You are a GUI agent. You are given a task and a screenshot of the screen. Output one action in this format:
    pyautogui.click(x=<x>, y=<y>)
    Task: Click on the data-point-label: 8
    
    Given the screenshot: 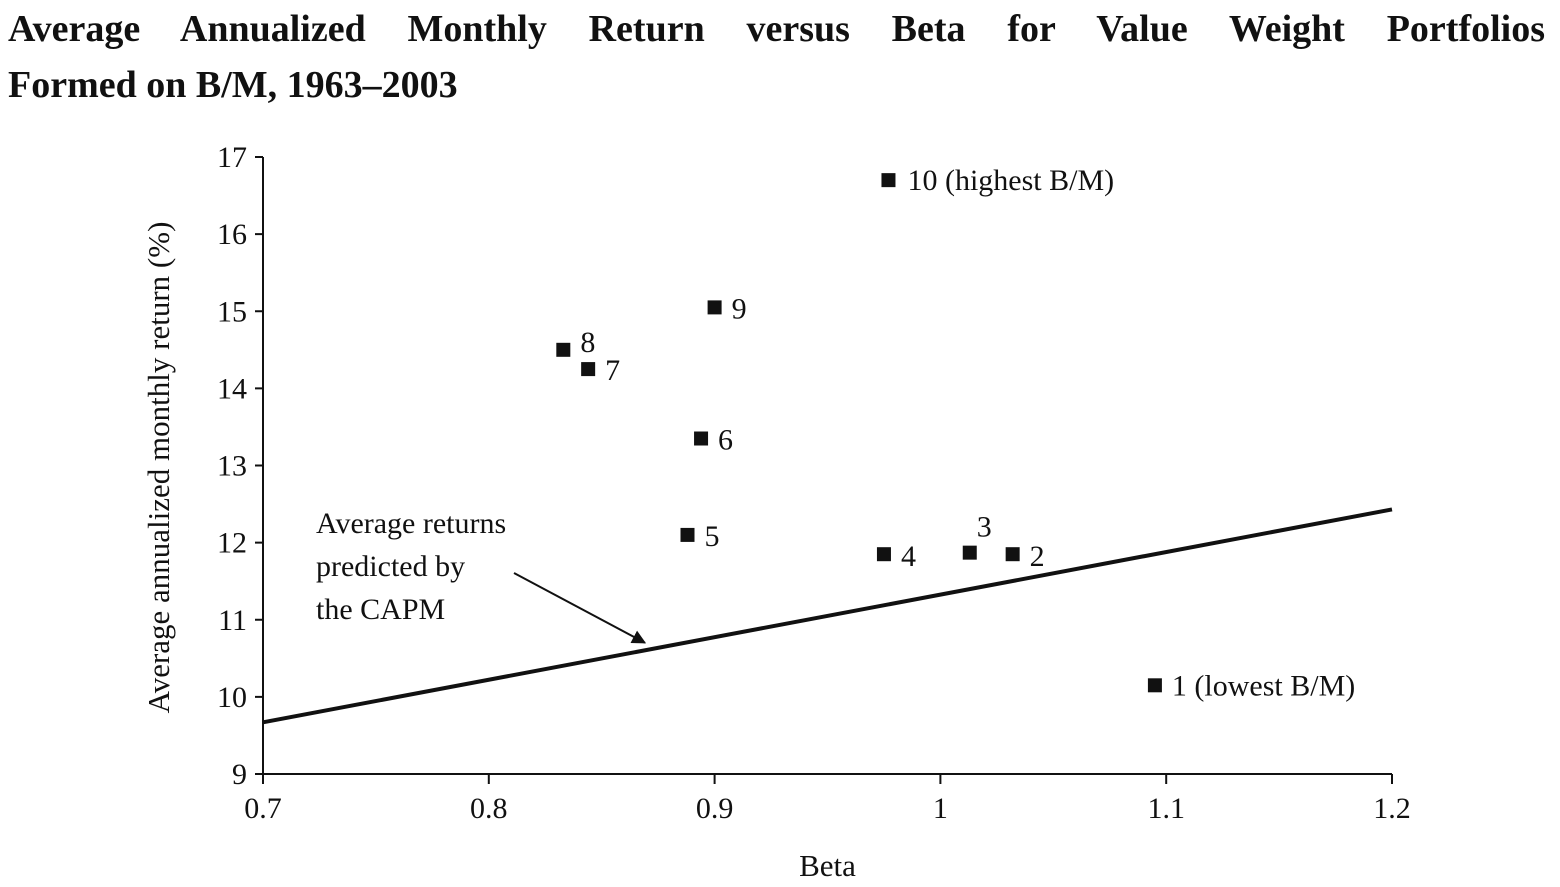 What is the action you would take?
    pyautogui.click(x=587, y=342)
    